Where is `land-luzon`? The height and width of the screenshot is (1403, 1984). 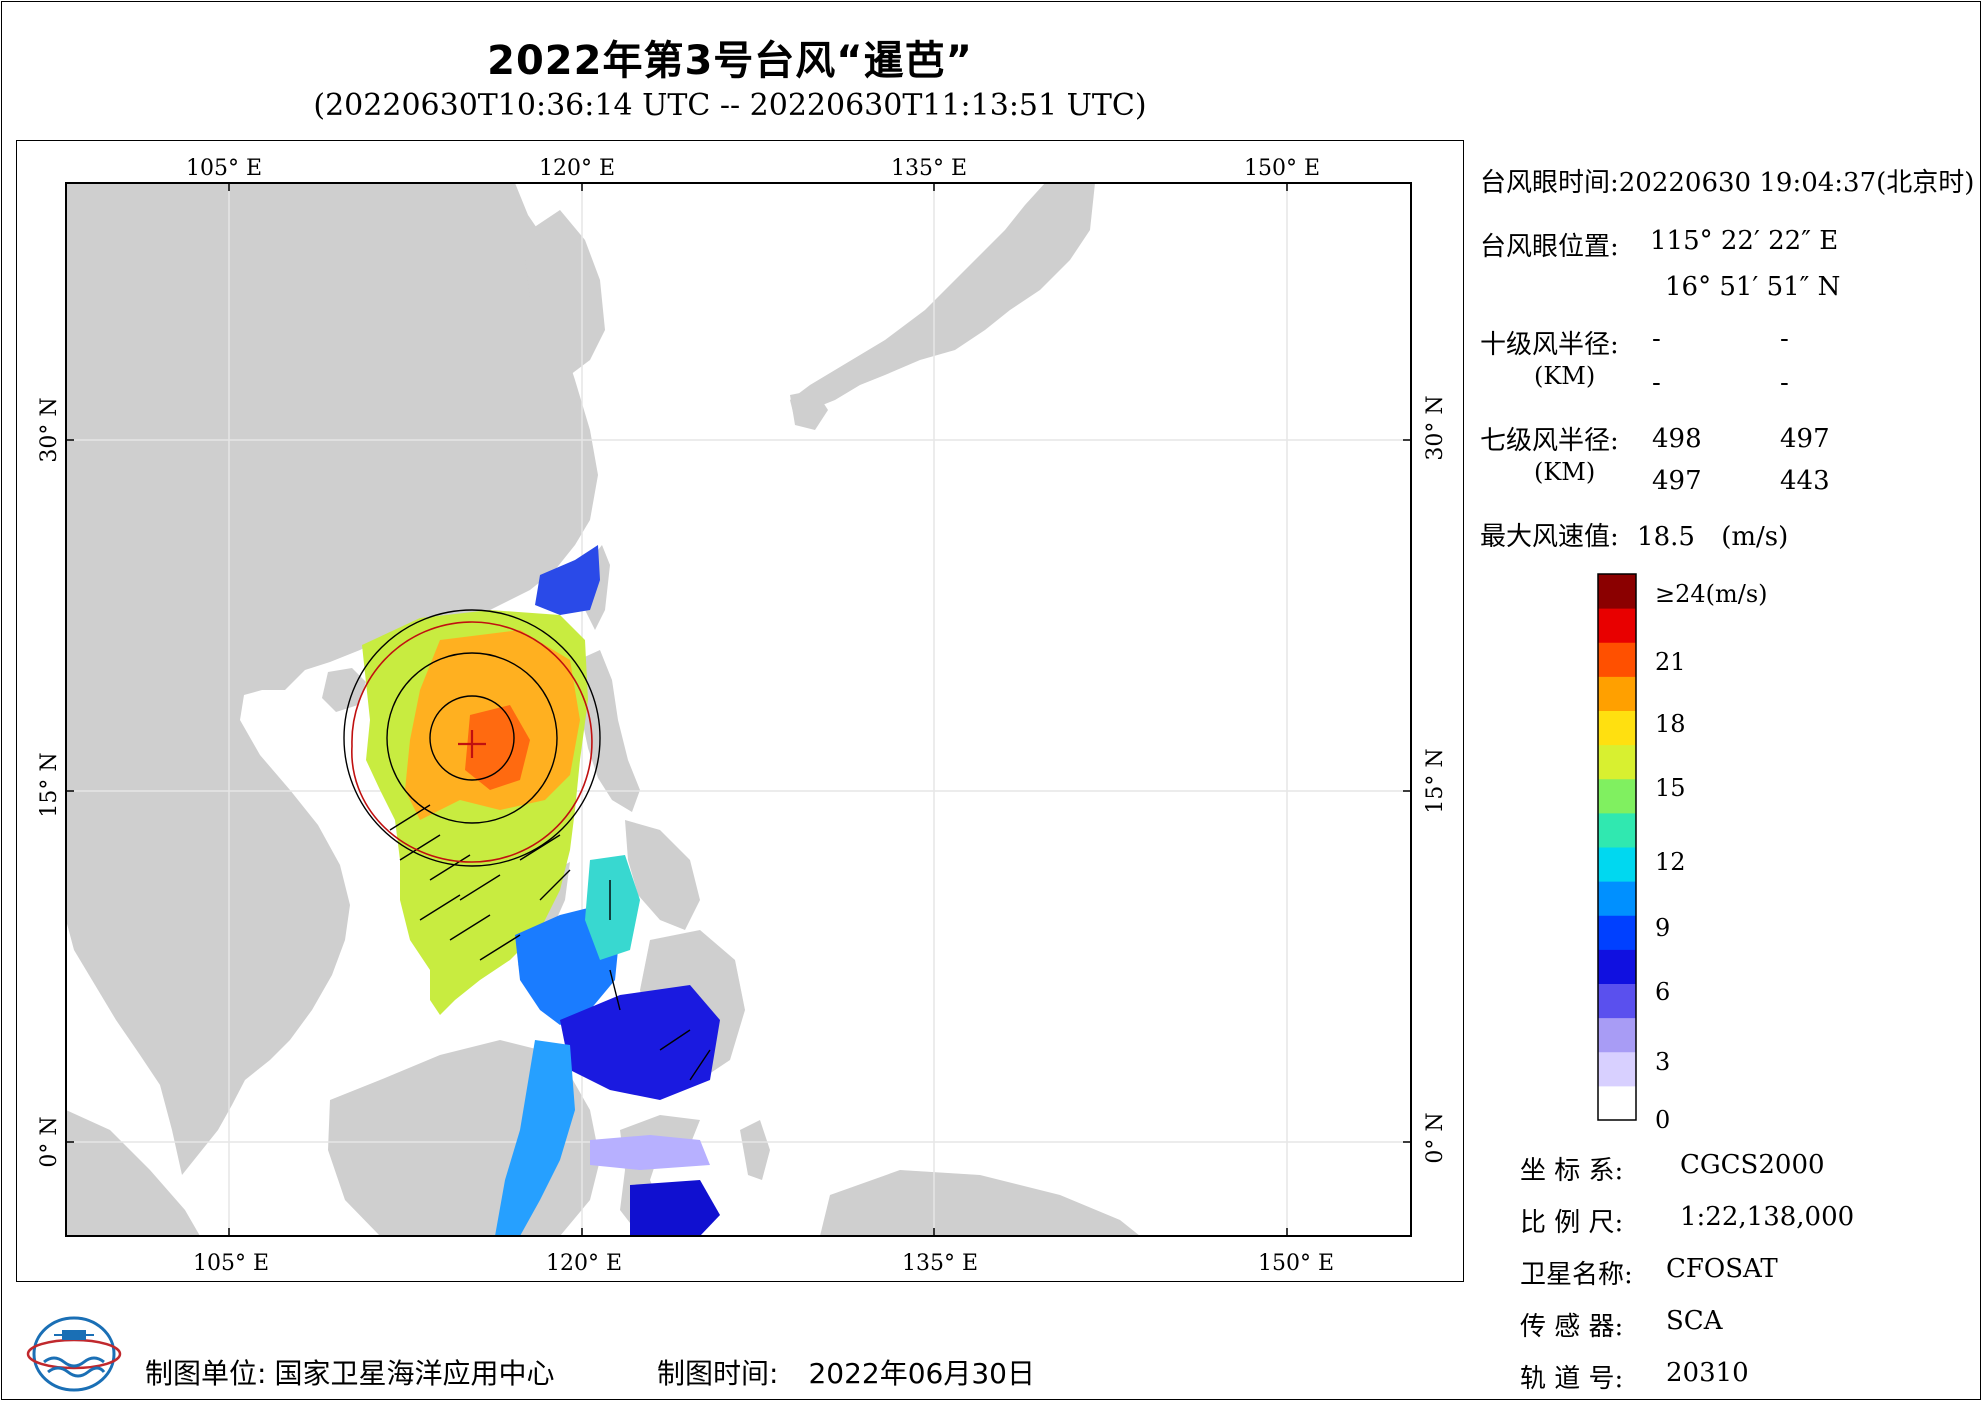 land-luzon is located at coordinates (609, 731).